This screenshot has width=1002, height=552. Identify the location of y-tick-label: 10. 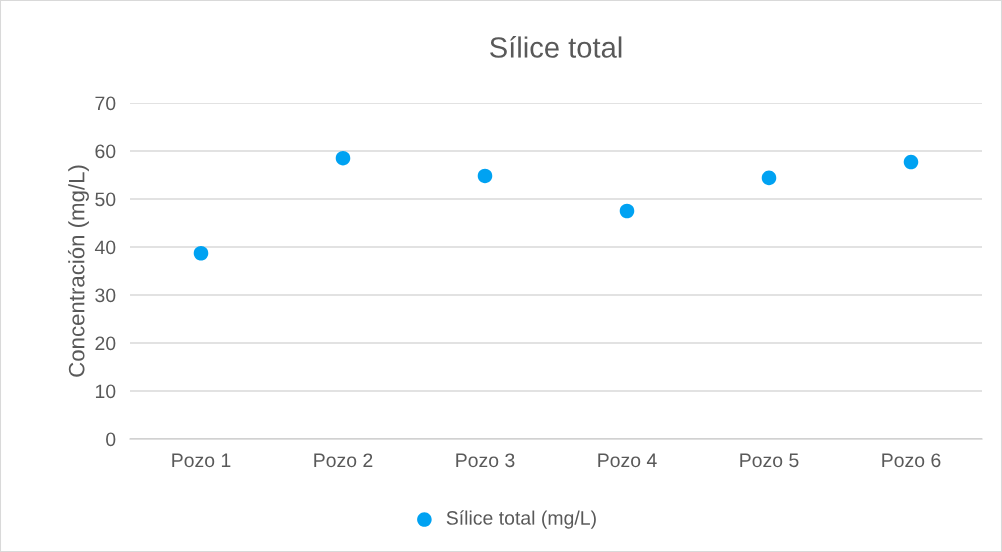
(105, 391).